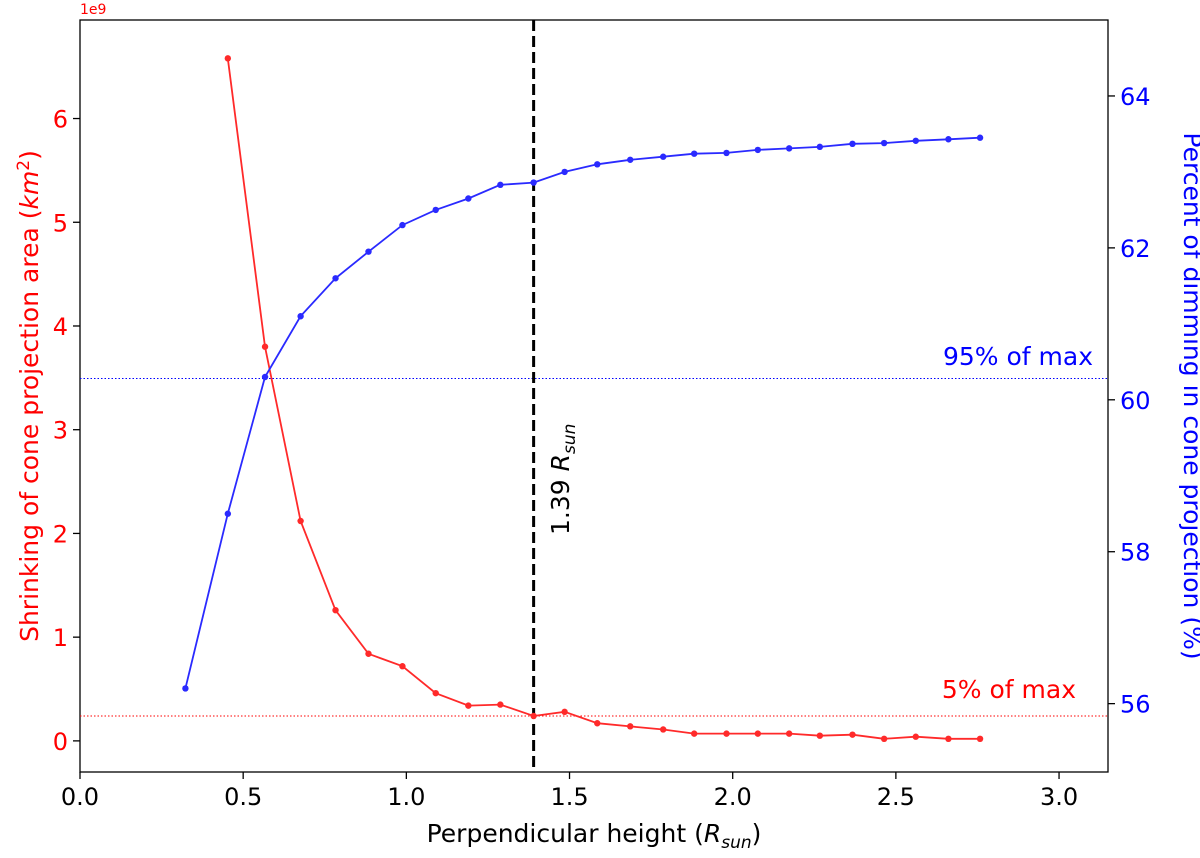 The width and height of the screenshot is (1200, 858). I want to click on left-tick-label: 0, so click(60, 742).